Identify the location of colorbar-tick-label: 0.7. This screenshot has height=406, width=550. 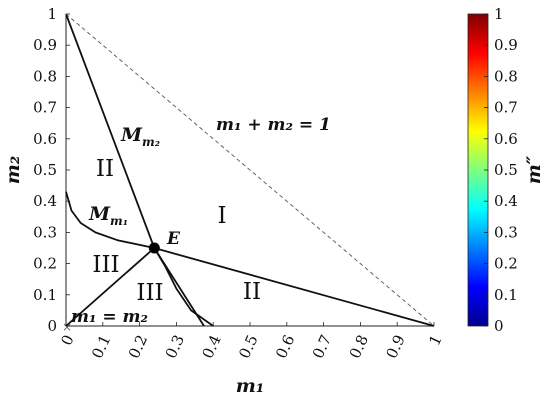
(506, 108).